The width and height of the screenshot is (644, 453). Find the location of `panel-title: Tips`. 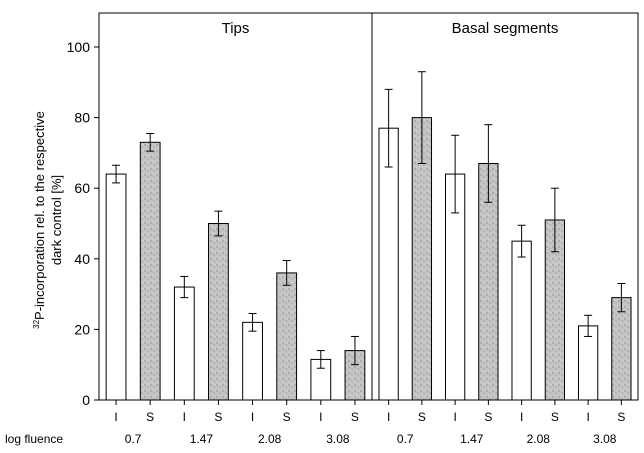

panel-title: Tips is located at coordinates (236, 28).